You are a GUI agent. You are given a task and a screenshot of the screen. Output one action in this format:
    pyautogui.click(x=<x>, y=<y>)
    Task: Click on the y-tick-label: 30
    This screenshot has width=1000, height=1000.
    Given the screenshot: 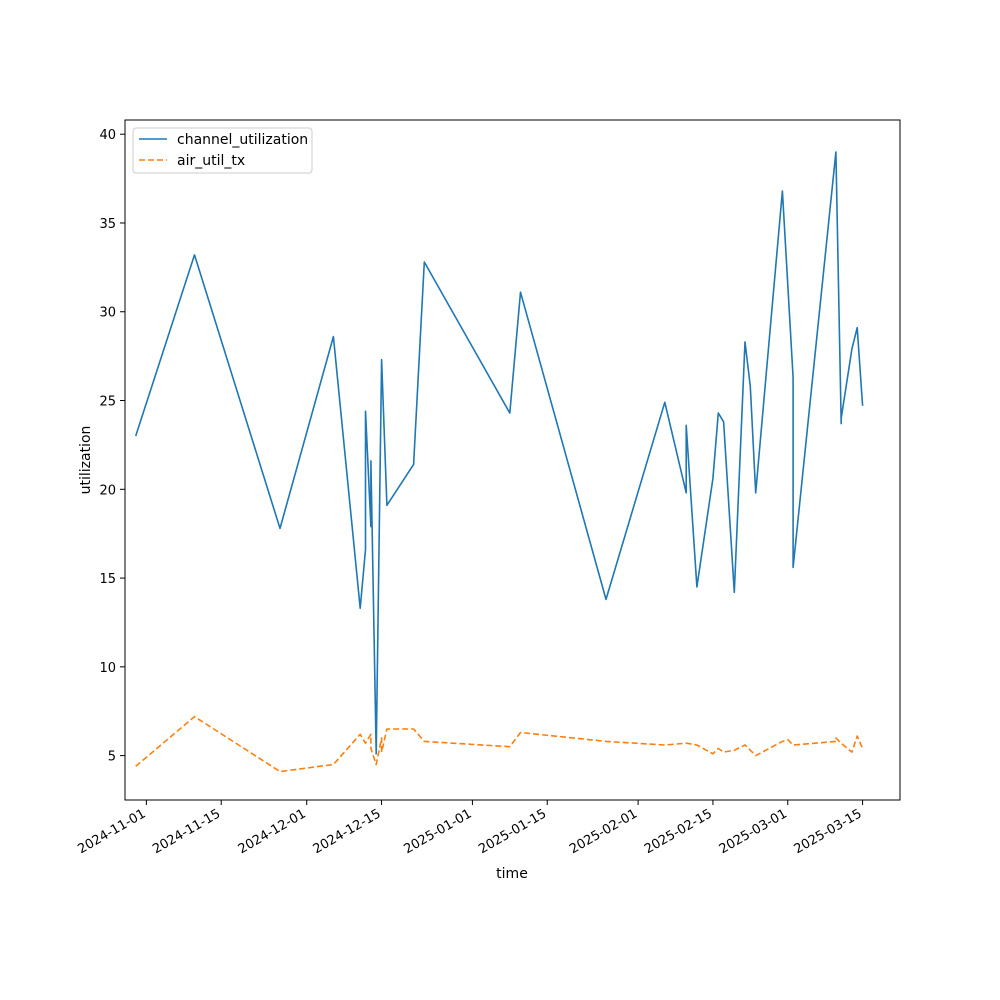 What is the action you would take?
    pyautogui.click(x=107, y=313)
    